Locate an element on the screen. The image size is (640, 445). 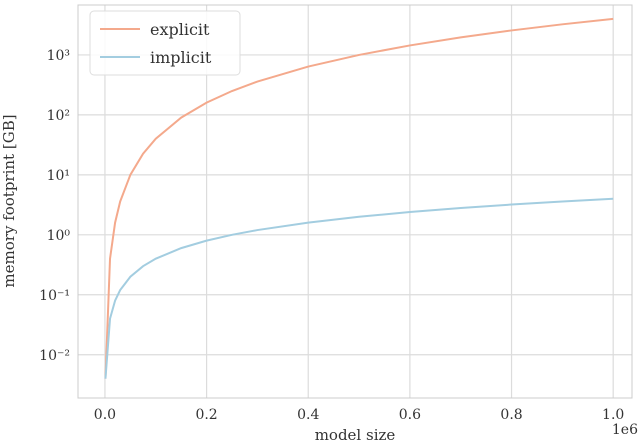
legend-label: explicit is located at coordinates (180, 29).